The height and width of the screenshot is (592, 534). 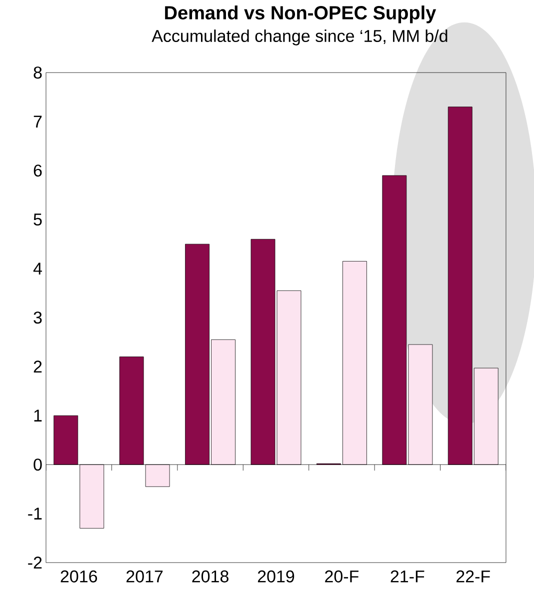 I want to click on y-tick-label: -1, so click(x=35, y=514).